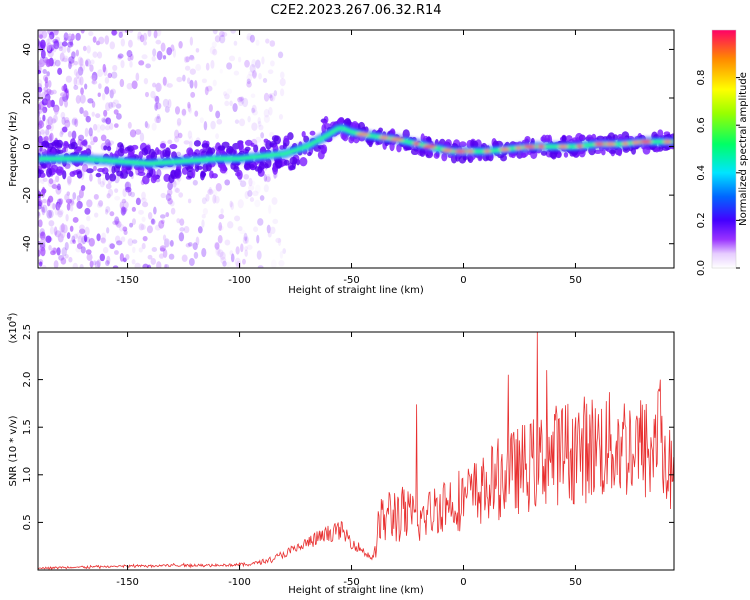  What do you see at coordinates (724, 149) in the screenshot?
I see `colorbar-frame` at bounding box center [724, 149].